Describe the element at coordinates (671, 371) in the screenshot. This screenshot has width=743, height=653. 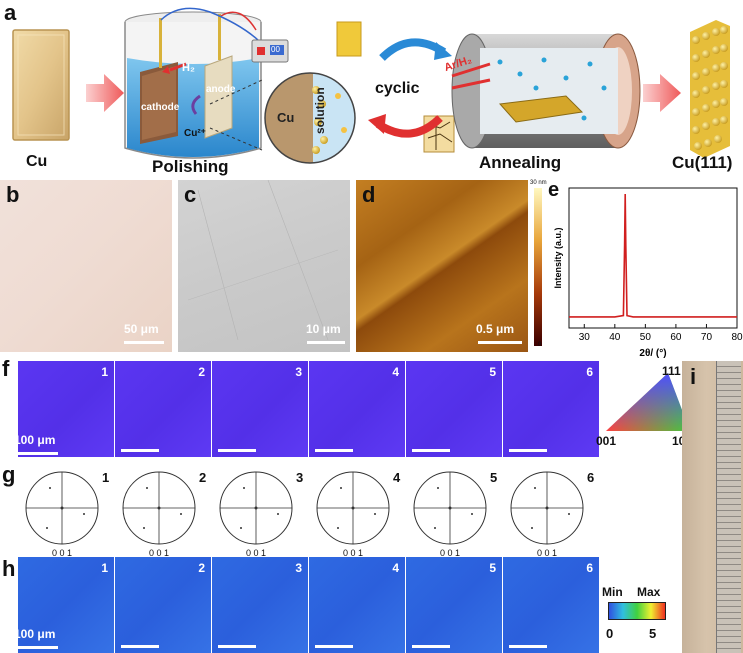
I see `ipf-label-111: 111` at that location.